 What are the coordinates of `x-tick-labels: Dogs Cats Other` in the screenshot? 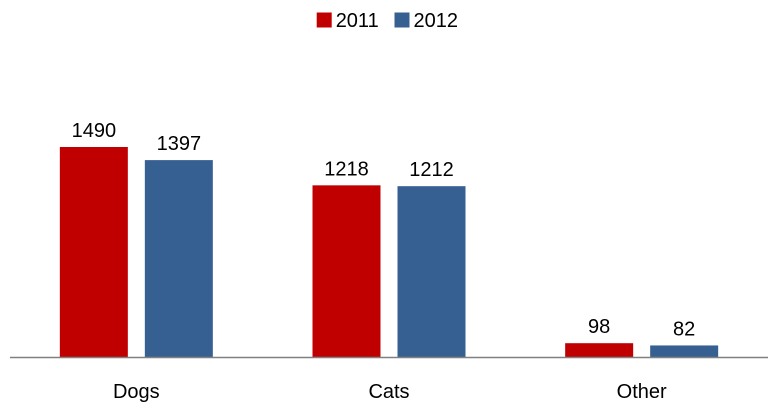 It's located at (390, 392).